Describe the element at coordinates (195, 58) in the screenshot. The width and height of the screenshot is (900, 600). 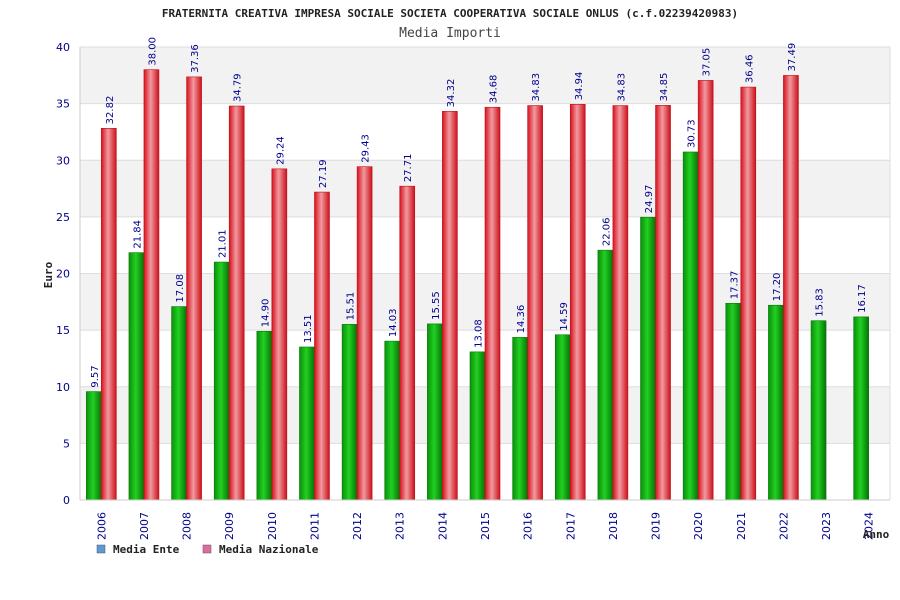
I see `data-label-nazionale: 37.36` at that location.